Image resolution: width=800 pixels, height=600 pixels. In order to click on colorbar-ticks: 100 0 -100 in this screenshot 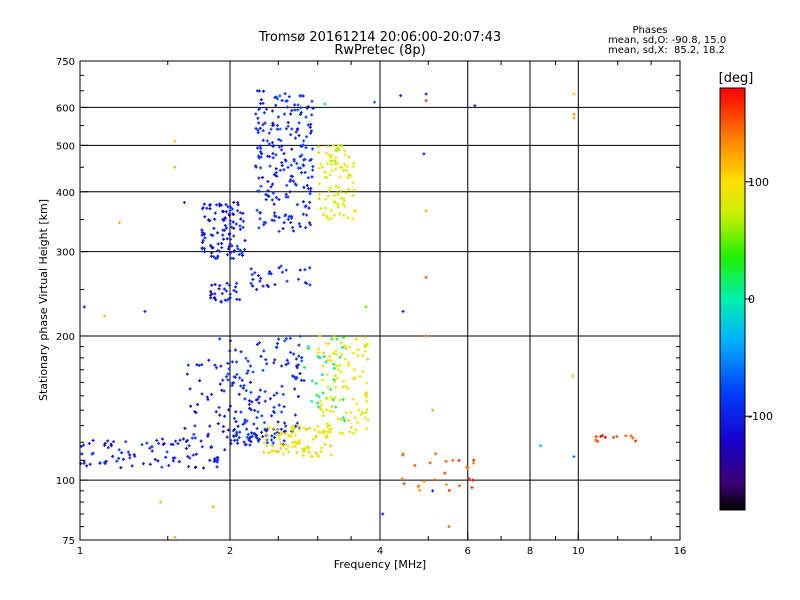, I will do `click(759, 299)`.